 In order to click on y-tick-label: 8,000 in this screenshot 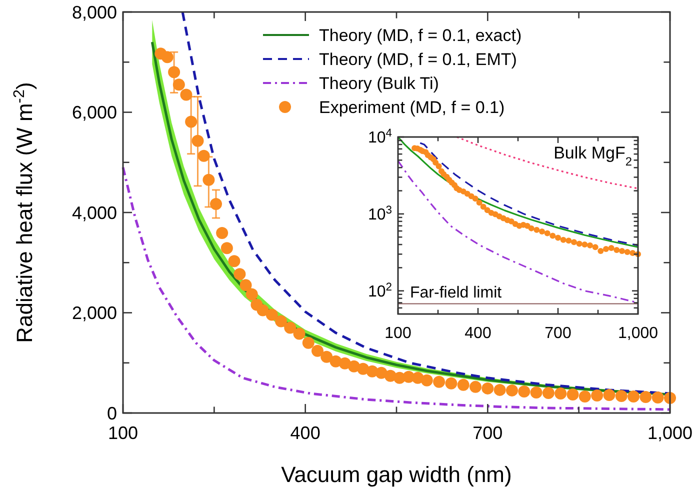, I will do `click(94, 12)`.